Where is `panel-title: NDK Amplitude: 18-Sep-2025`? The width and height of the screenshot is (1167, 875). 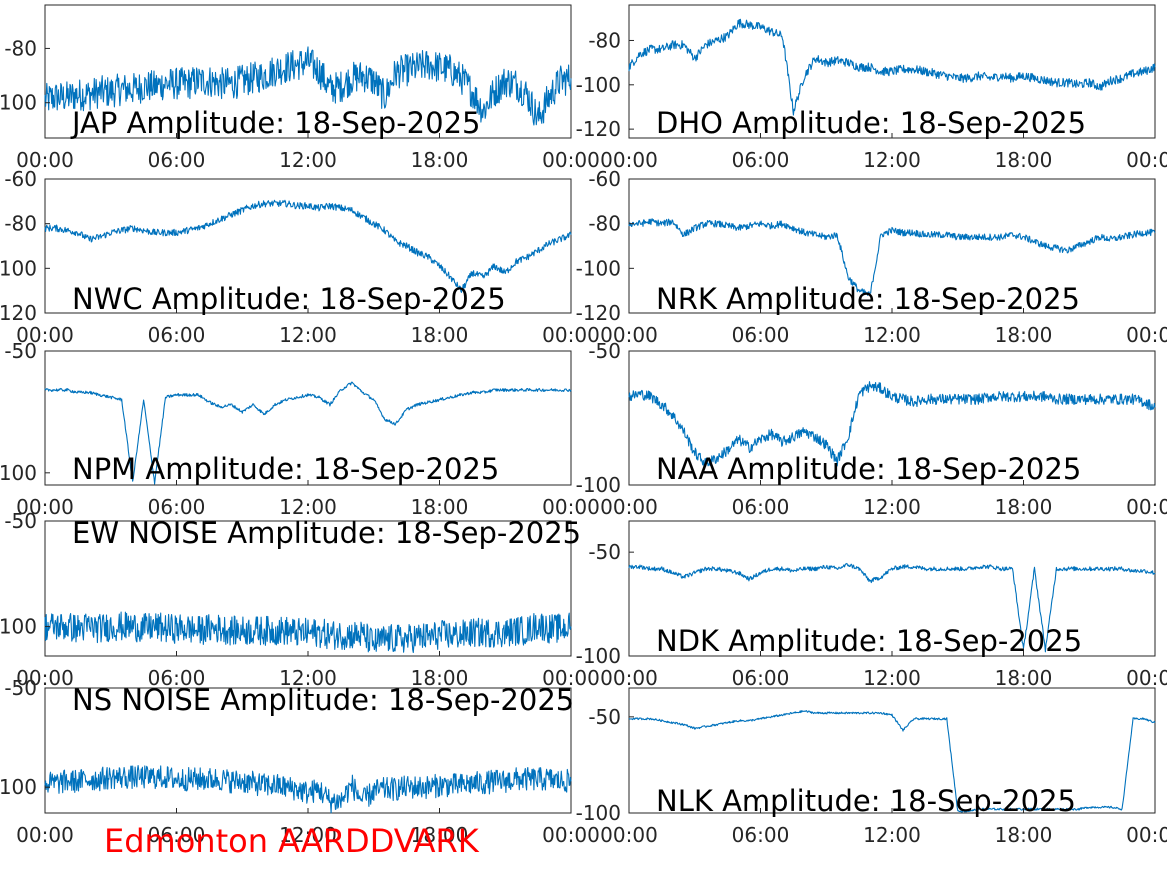 panel-title: NDK Amplitude: 18-Sep-2025 is located at coordinates (869, 641).